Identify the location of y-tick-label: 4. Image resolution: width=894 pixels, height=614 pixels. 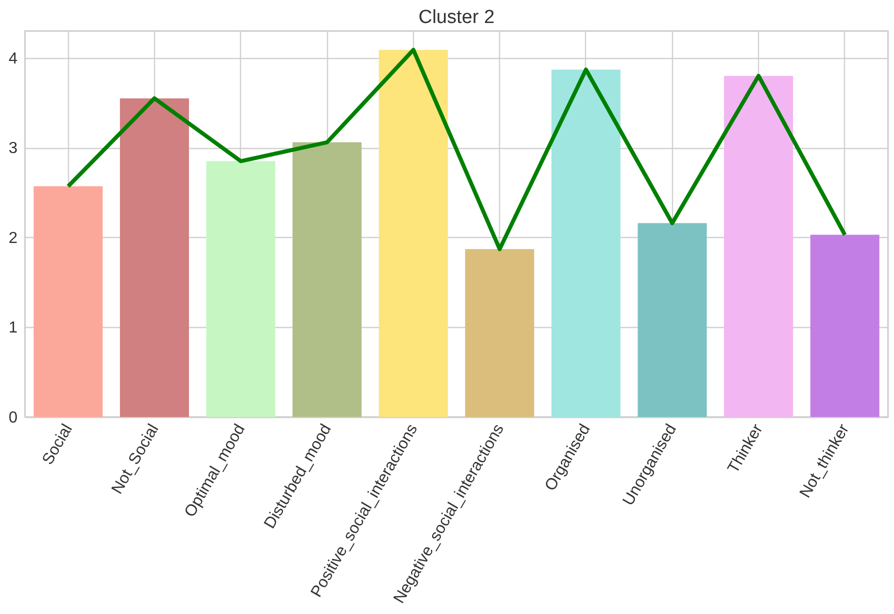
(13, 59).